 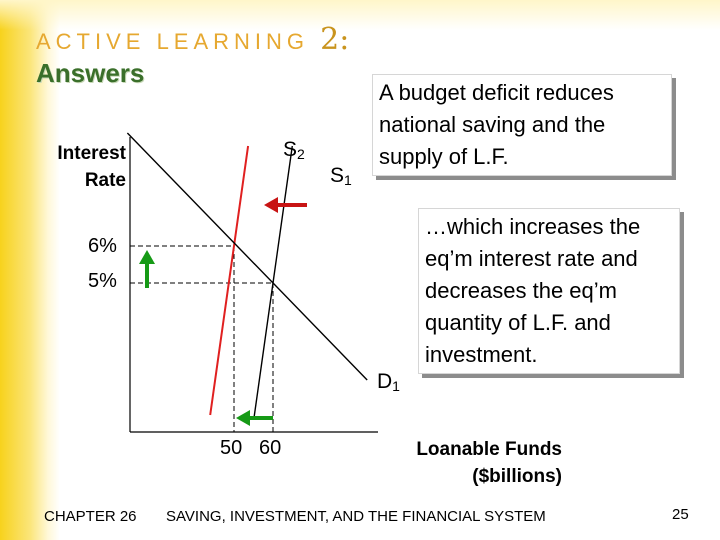 I want to click on x-tick-label-60: 60, so click(x=270, y=448).